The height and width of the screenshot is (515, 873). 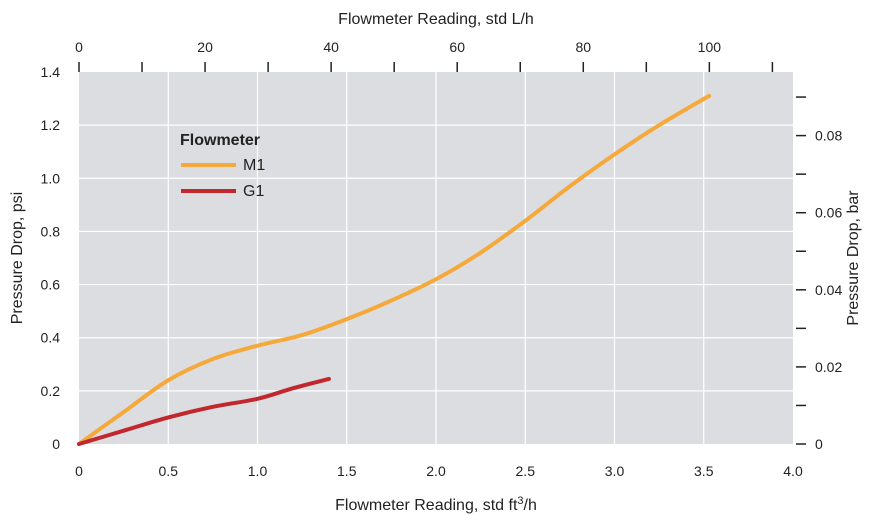 I want to click on top-axis-tick-label: 80, so click(x=583, y=47).